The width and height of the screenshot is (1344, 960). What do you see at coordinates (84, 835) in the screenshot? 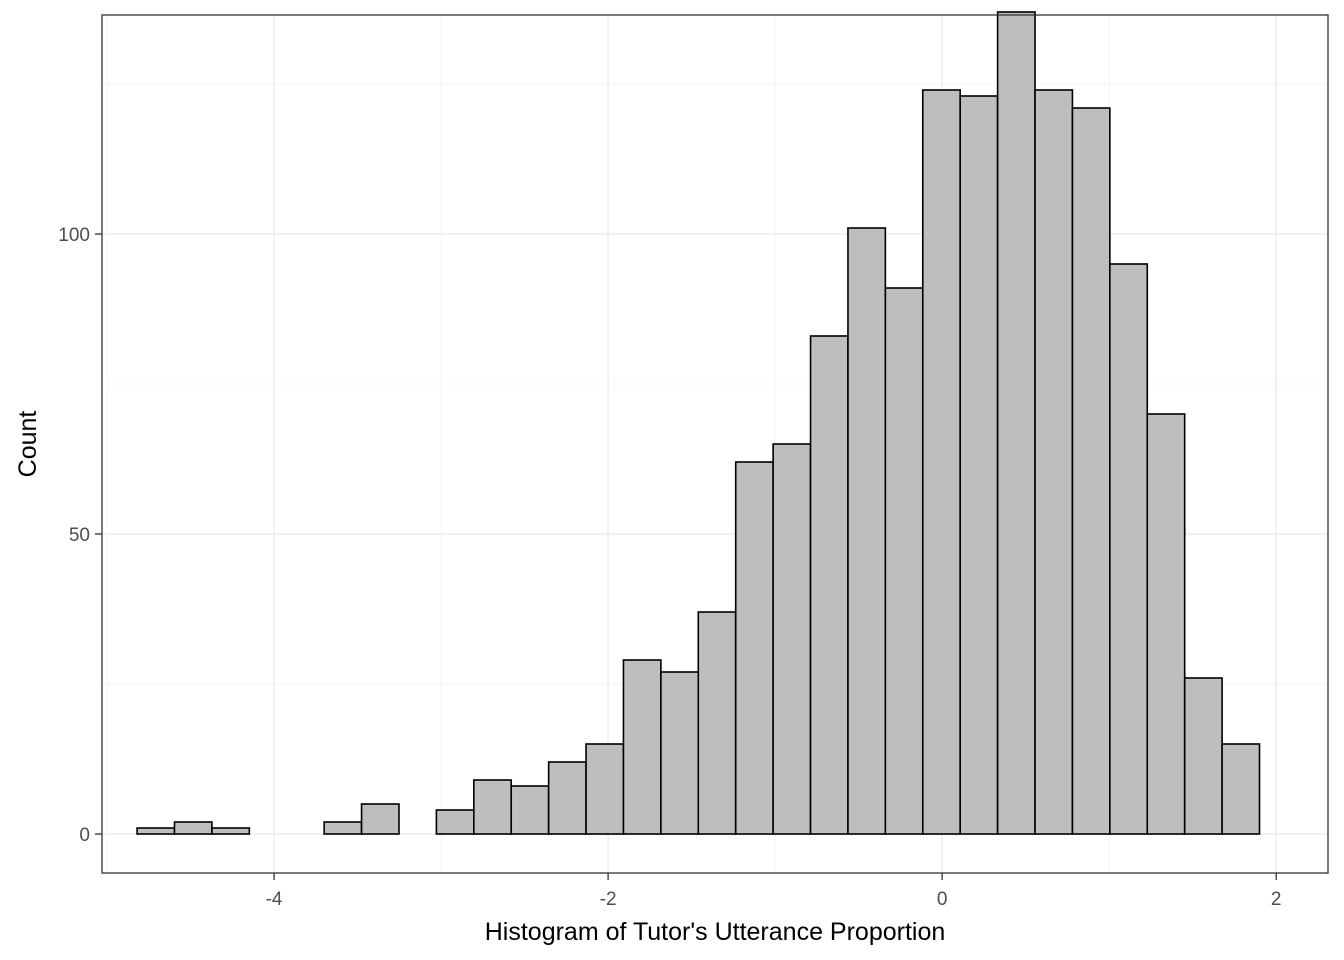
I see `y-tick-label: 0` at bounding box center [84, 835].